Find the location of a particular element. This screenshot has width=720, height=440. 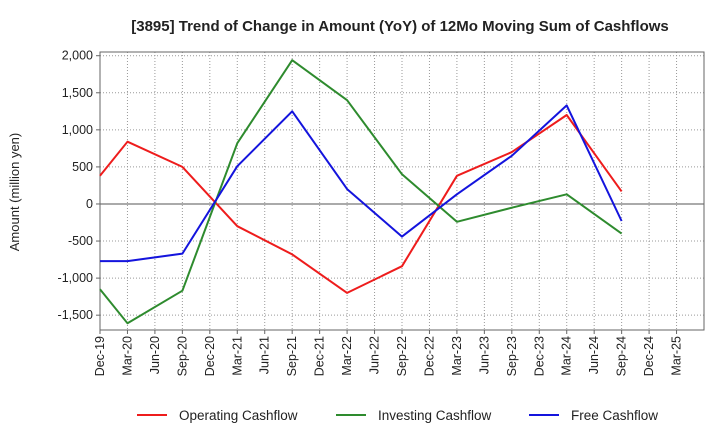

x-tick-label: Dec-24 is located at coordinates (649, 356).